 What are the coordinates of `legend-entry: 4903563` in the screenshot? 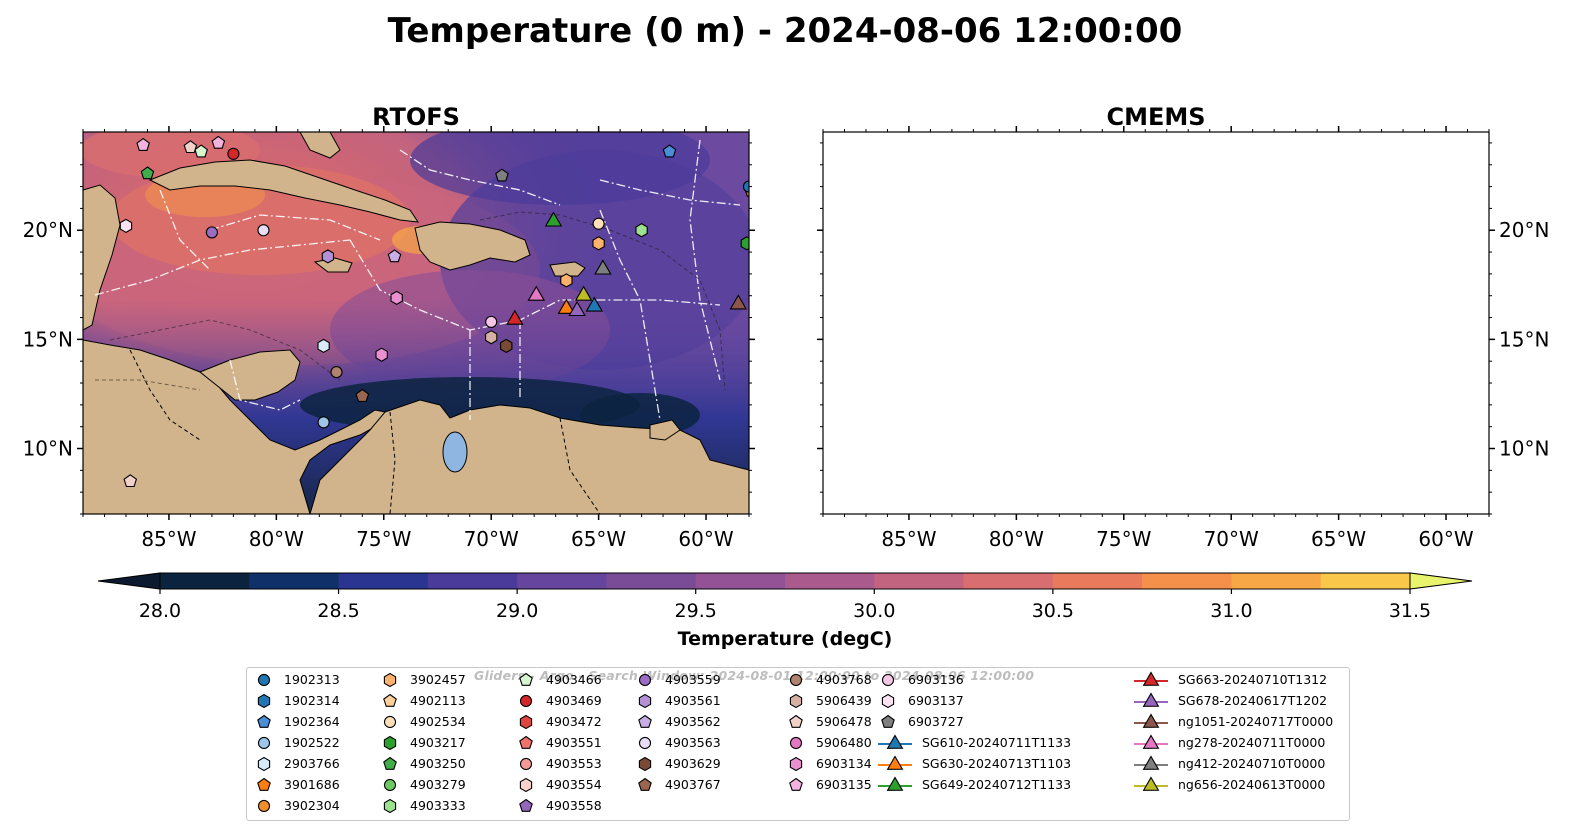 It's located at (677, 742).